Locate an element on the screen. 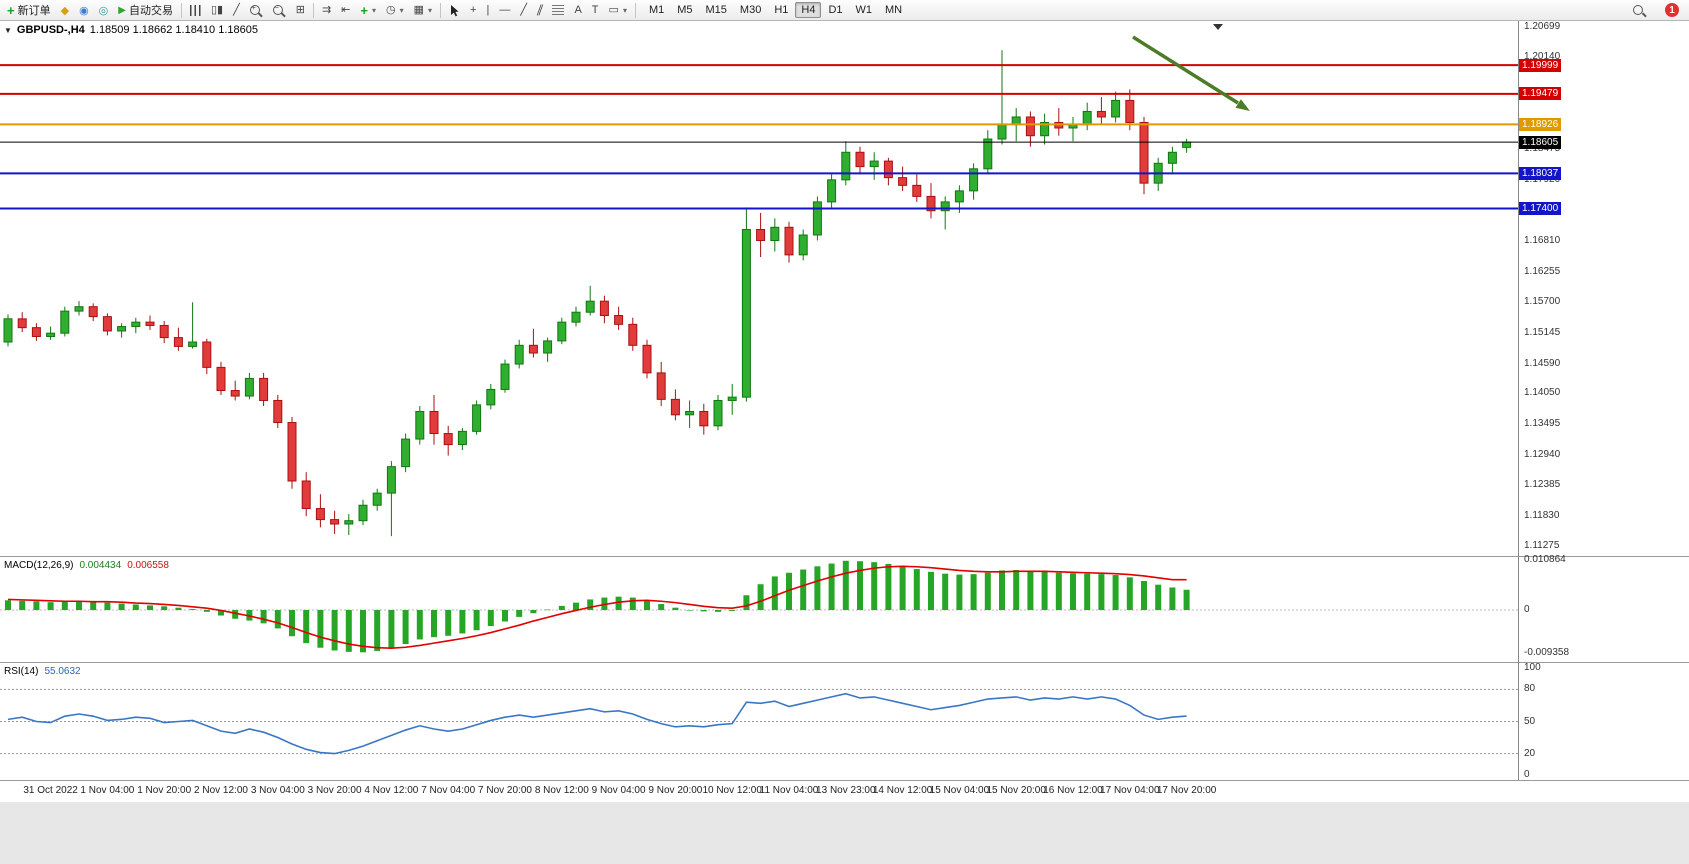  auto-trading-button: ▶ 自动交易 is located at coordinates (145, 10).